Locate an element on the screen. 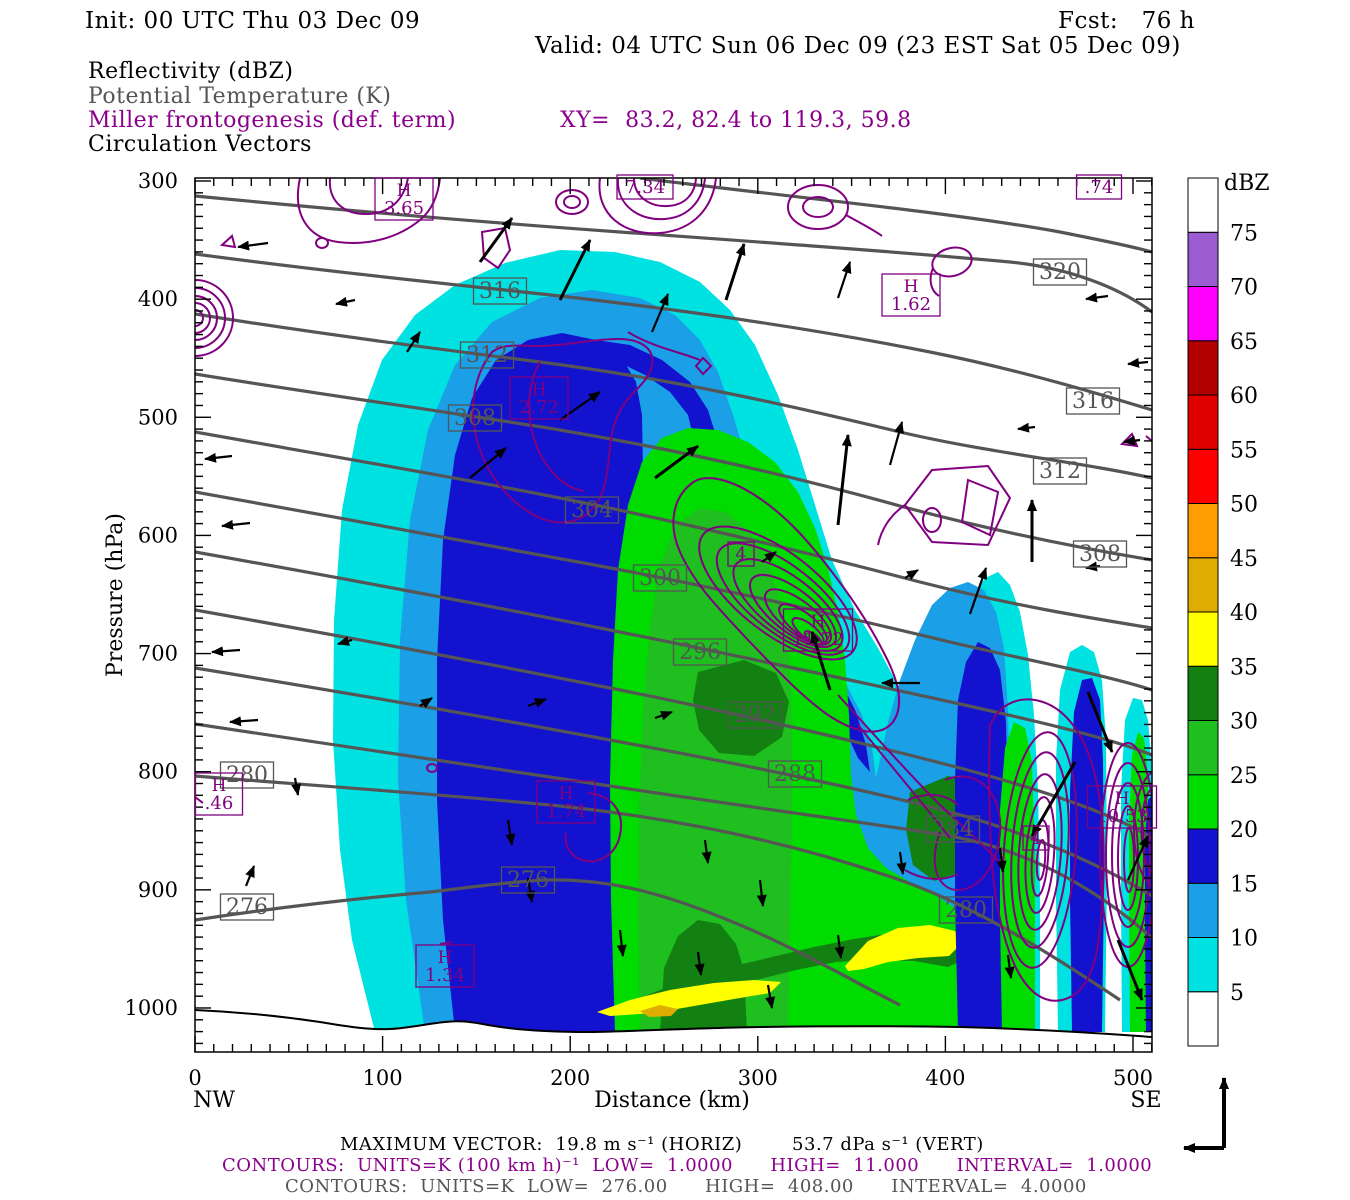 Image resolution: width=1350 pixels, height=1200 pixels. theta-contour-label: 320 is located at coordinates (1060, 272).